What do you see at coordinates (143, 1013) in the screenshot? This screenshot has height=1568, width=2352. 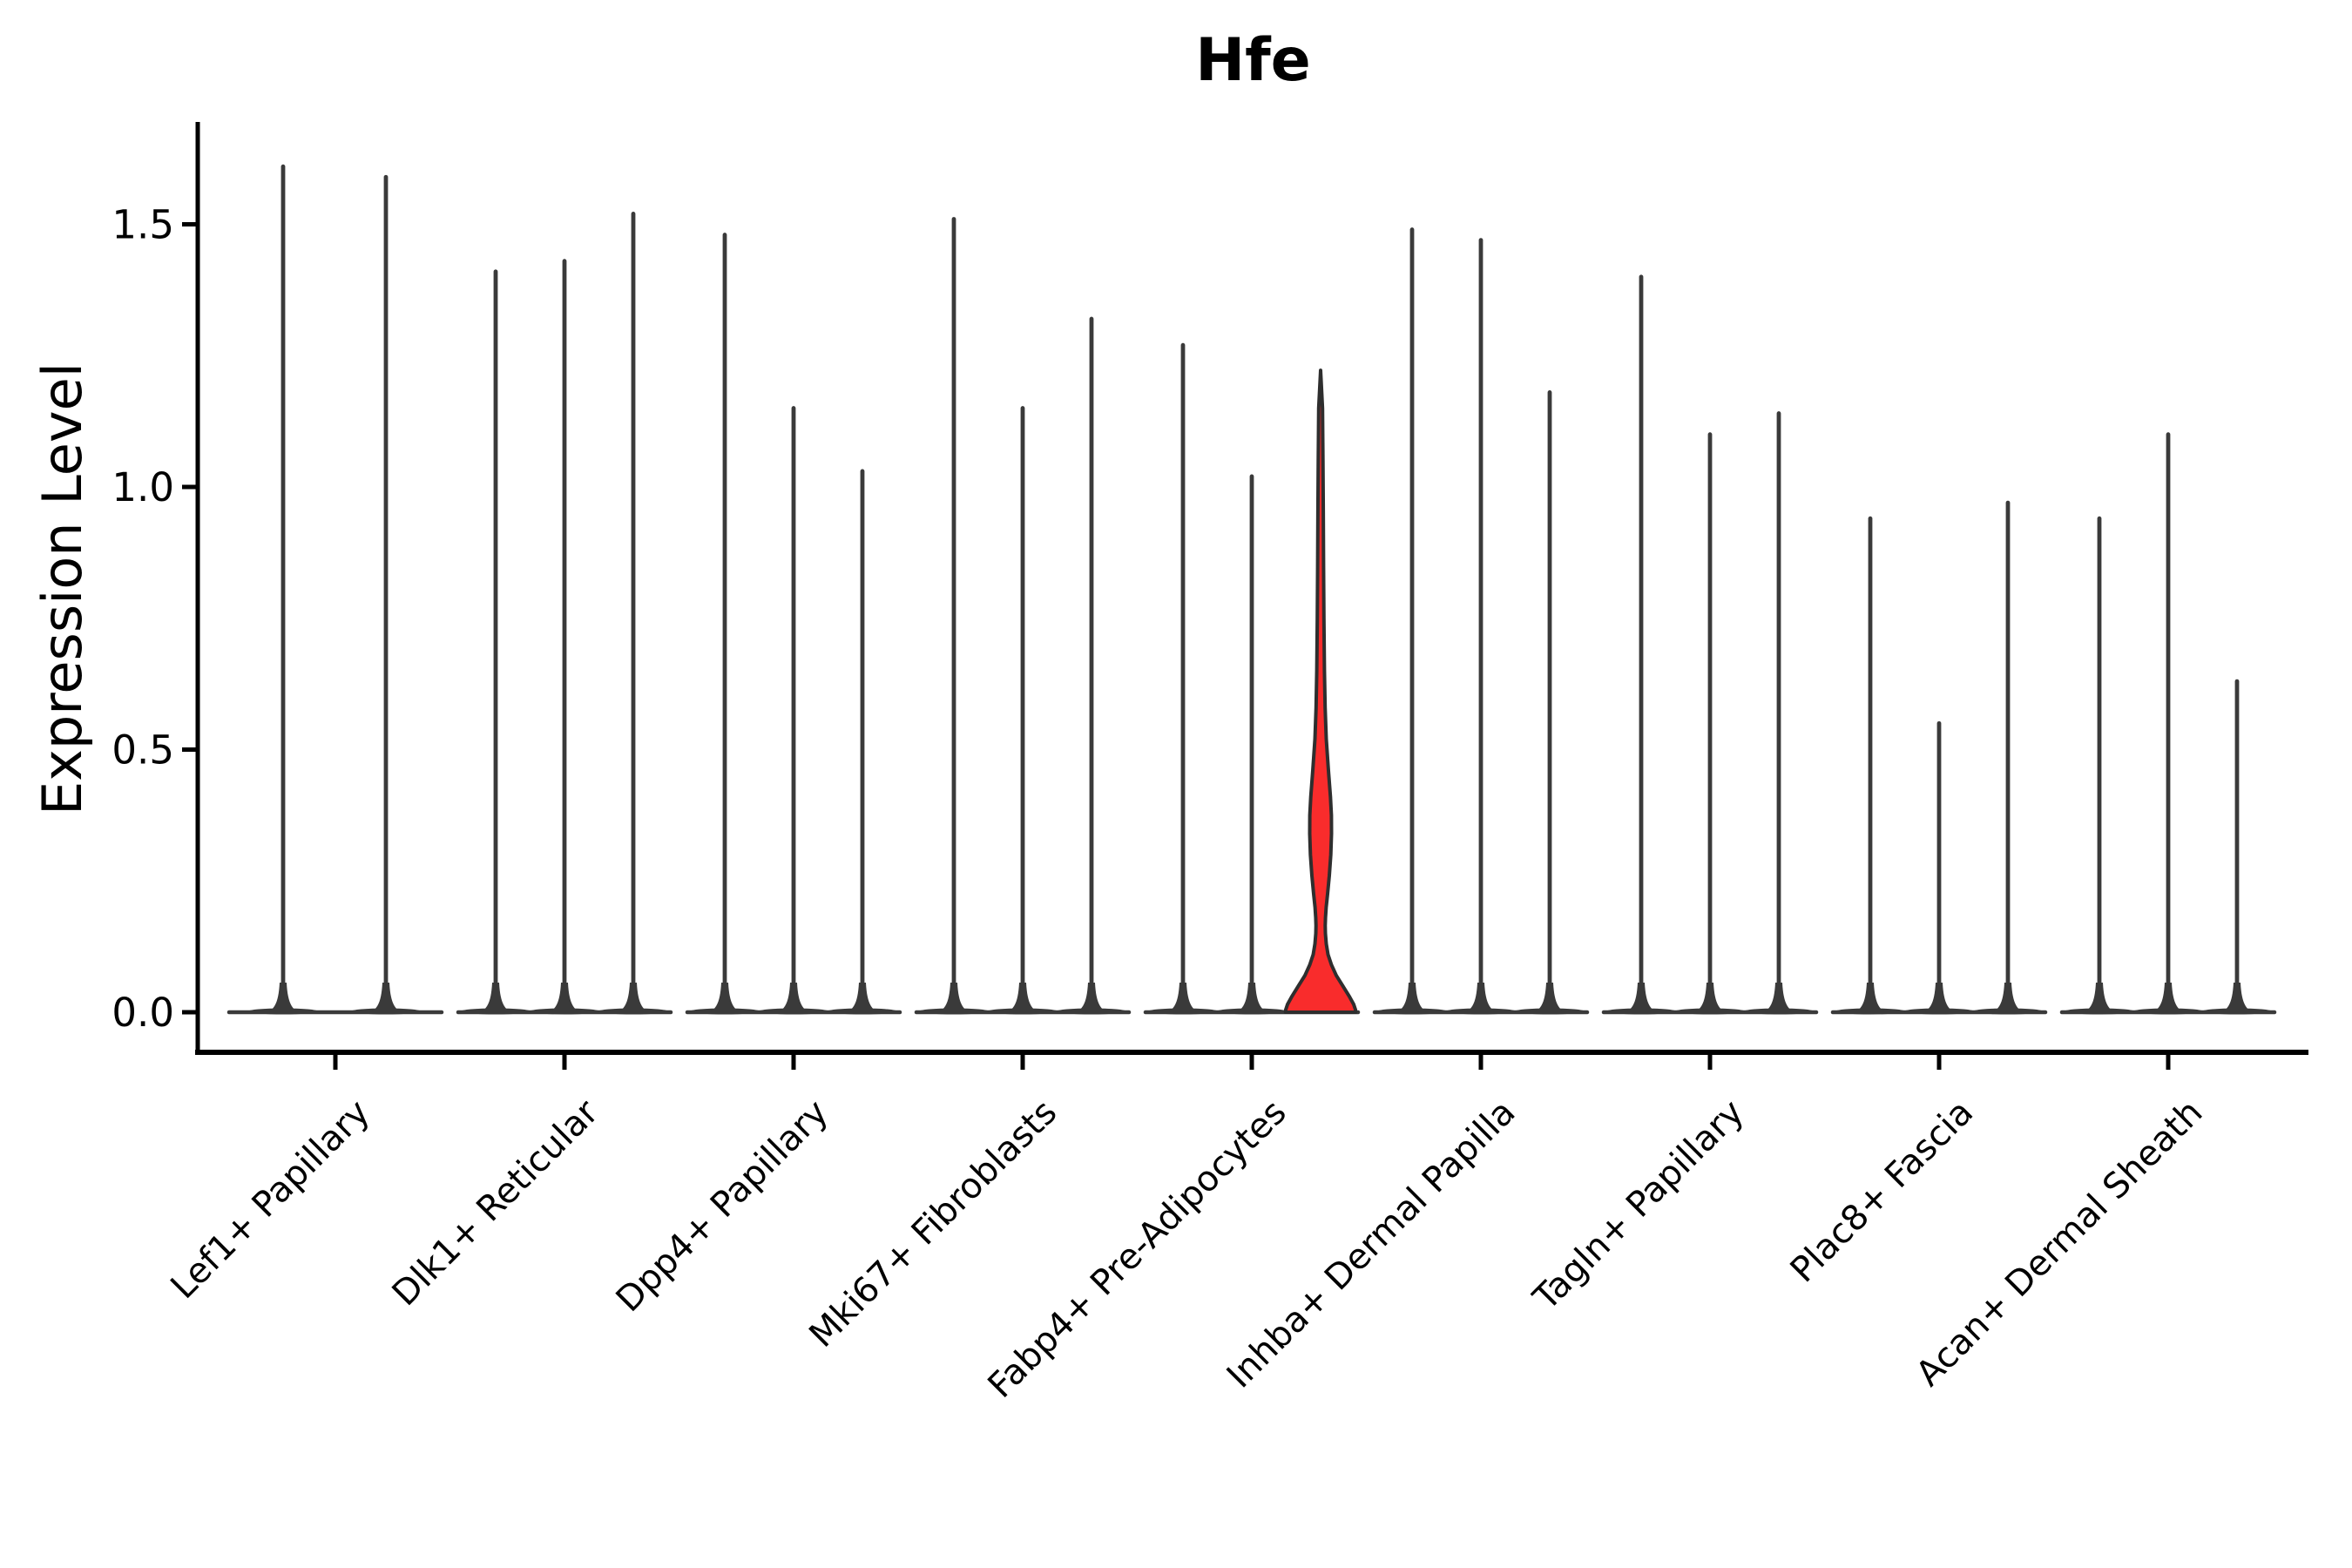 I see `y-tick-label: 0.0` at bounding box center [143, 1013].